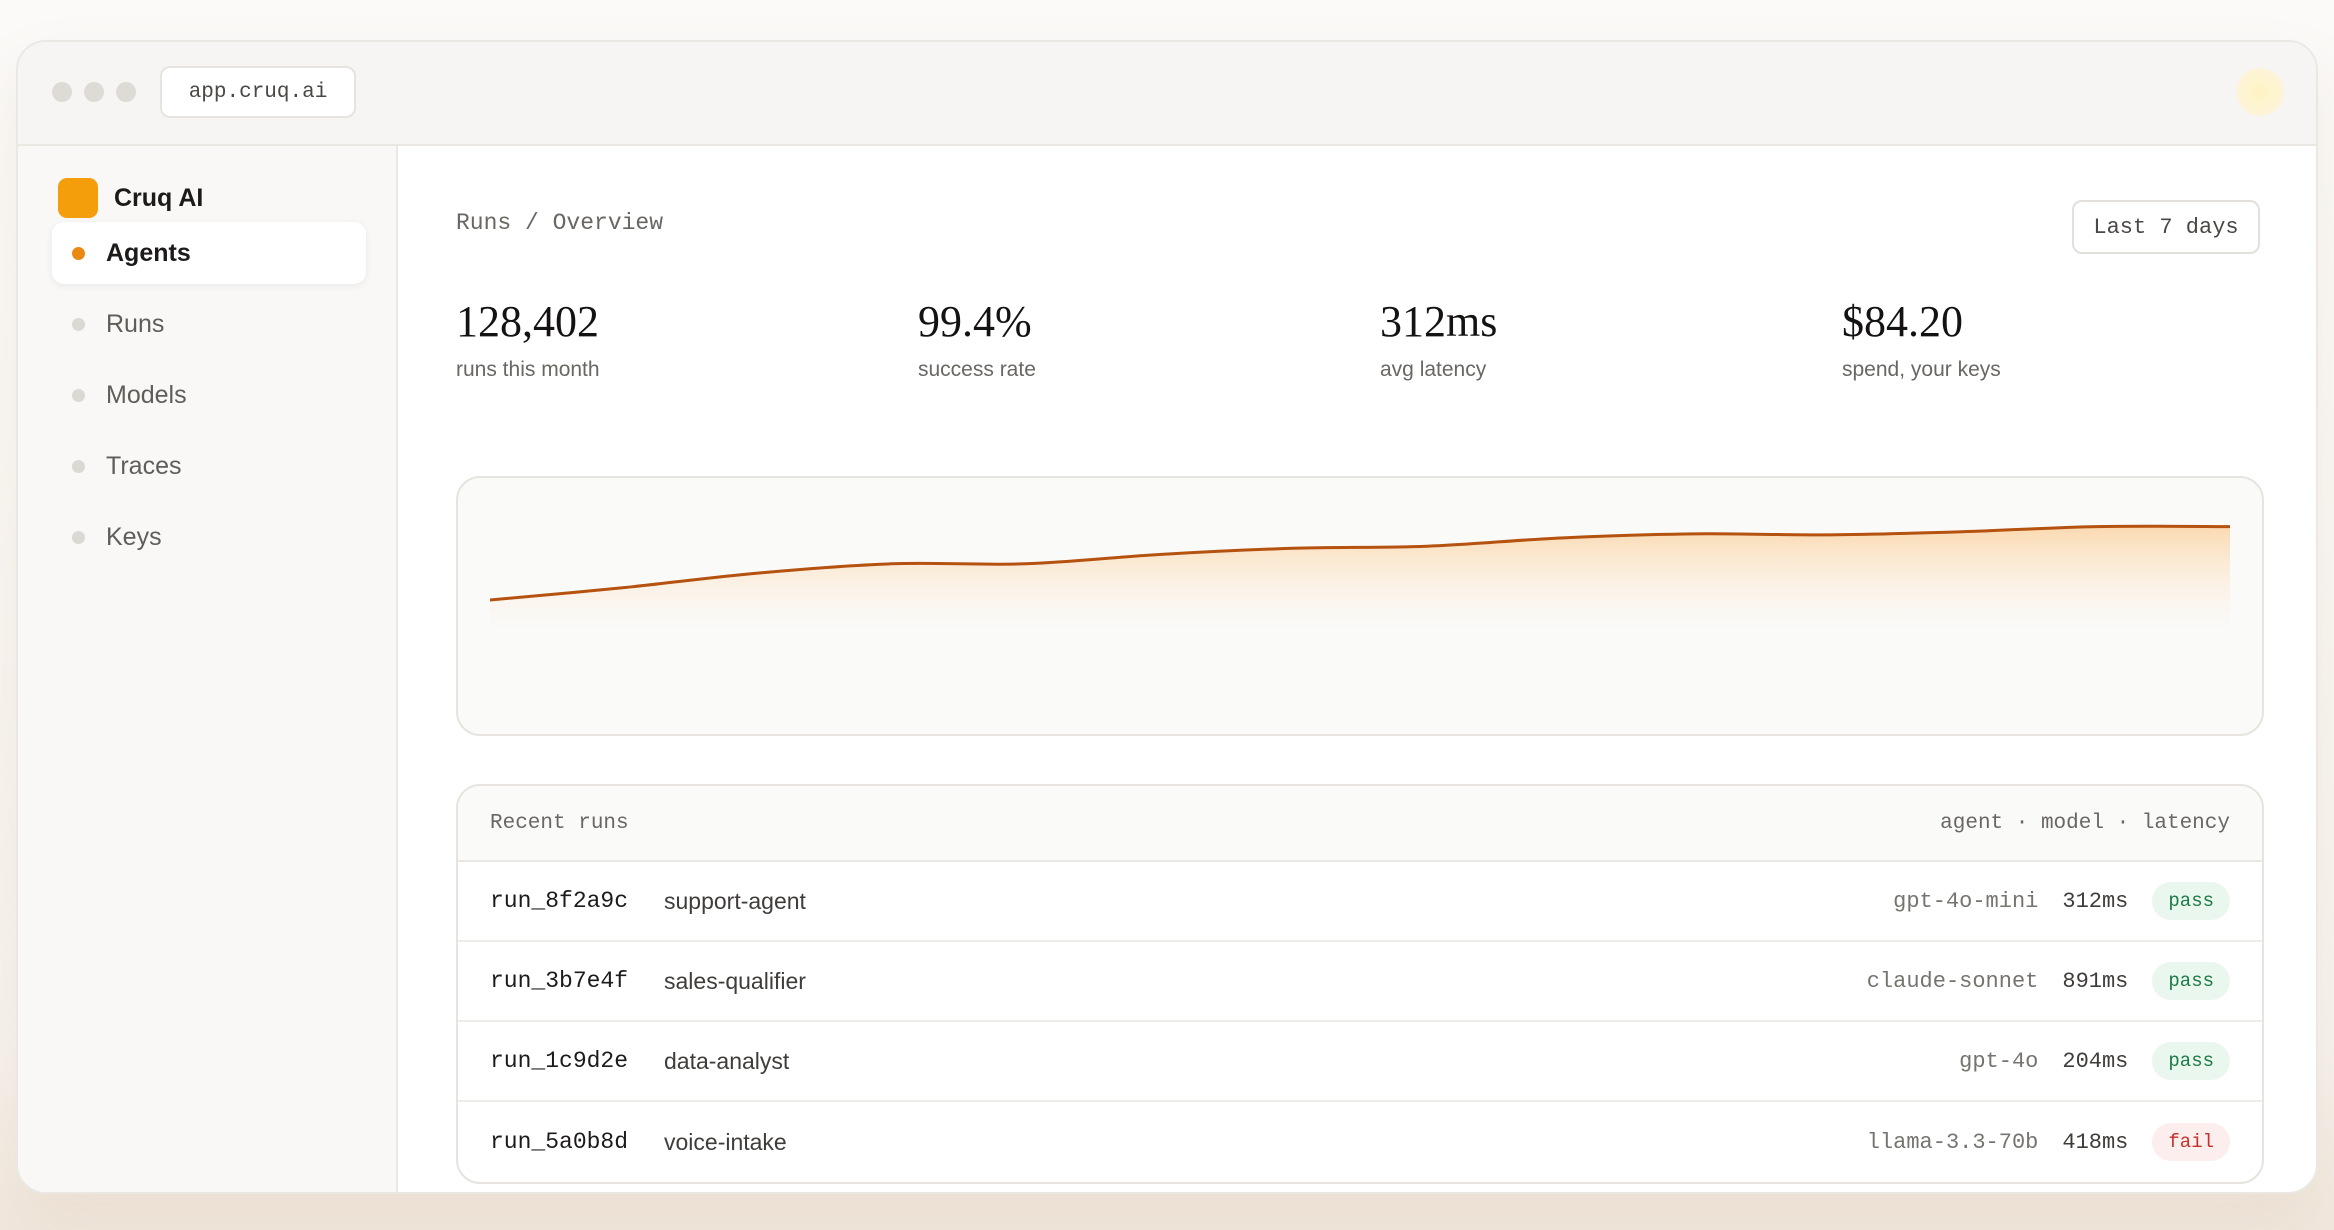  I want to click on brand-logo-icon, so click(78, 198).